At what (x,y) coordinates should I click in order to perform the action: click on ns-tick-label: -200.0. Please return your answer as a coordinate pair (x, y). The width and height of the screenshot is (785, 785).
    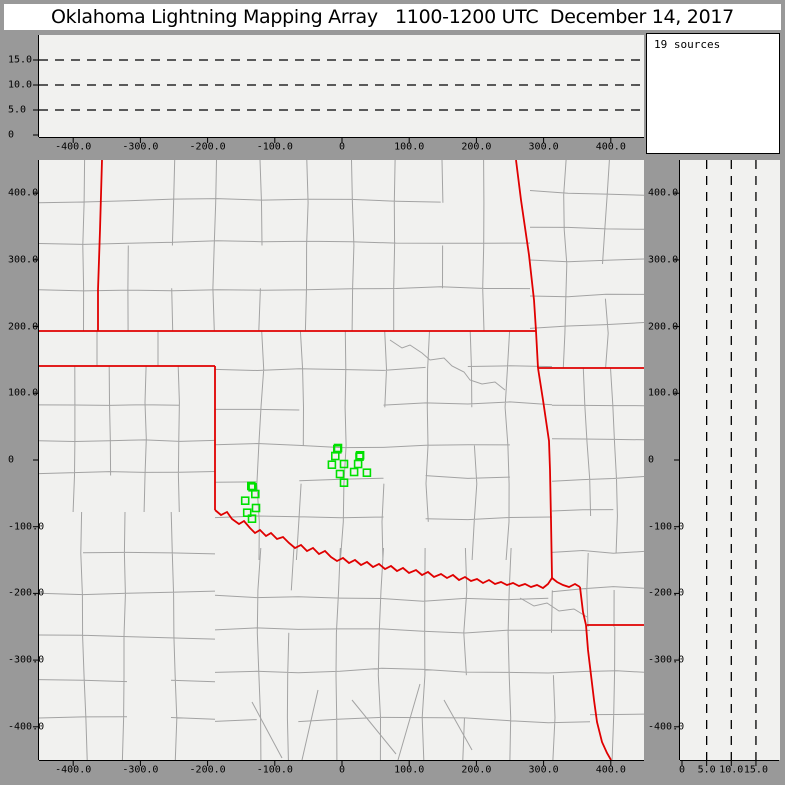
    Looking at the image, I should click on (666, 593).